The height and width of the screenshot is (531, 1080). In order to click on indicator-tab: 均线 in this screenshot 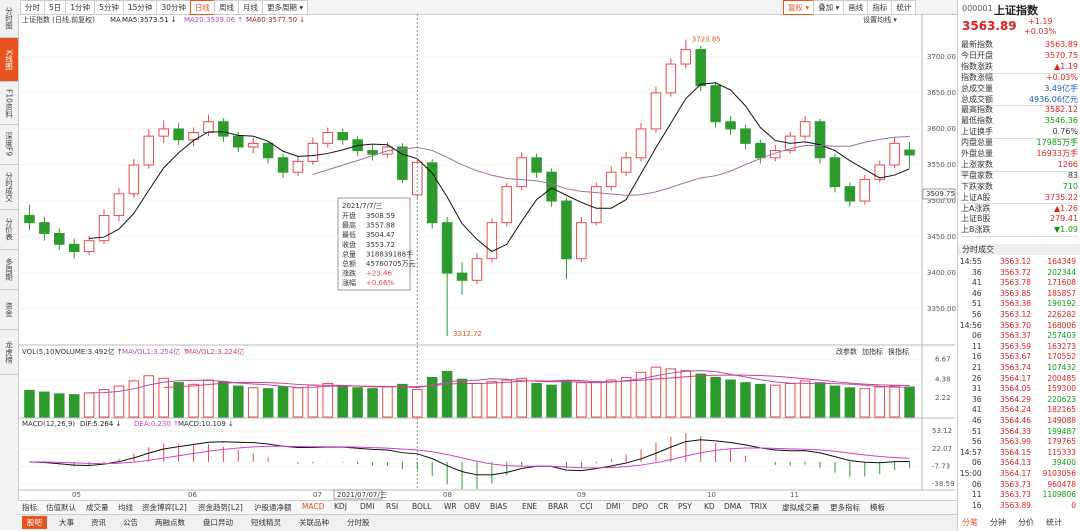, I will do `click(125, 507)`.